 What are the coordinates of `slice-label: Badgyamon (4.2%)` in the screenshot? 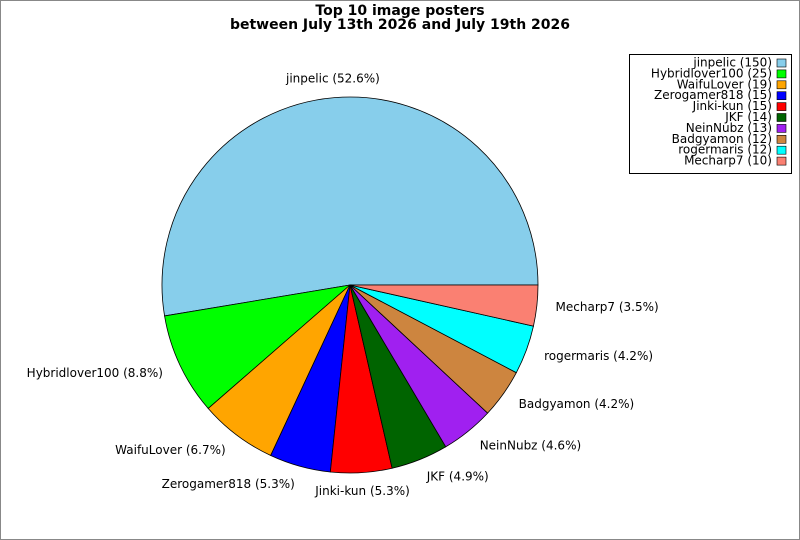 It's located at (577, 404).